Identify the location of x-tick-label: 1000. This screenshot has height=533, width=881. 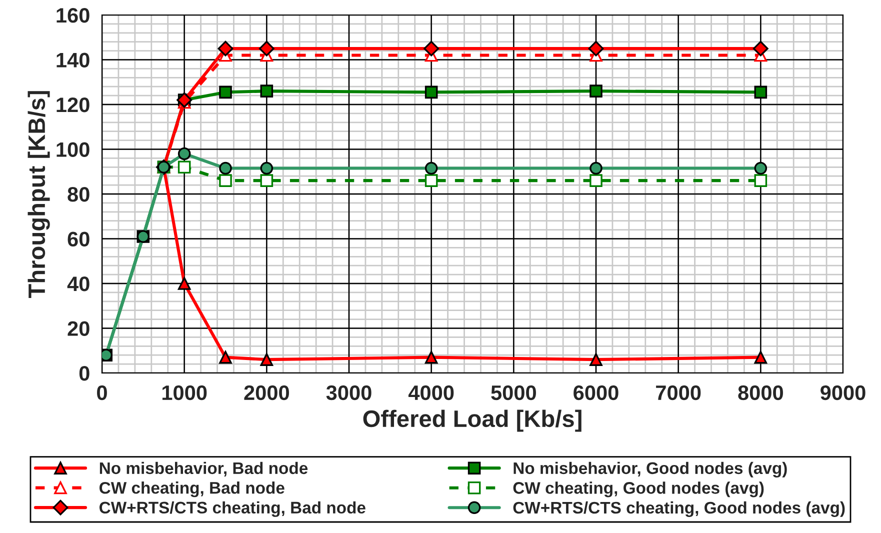
(184, 392).